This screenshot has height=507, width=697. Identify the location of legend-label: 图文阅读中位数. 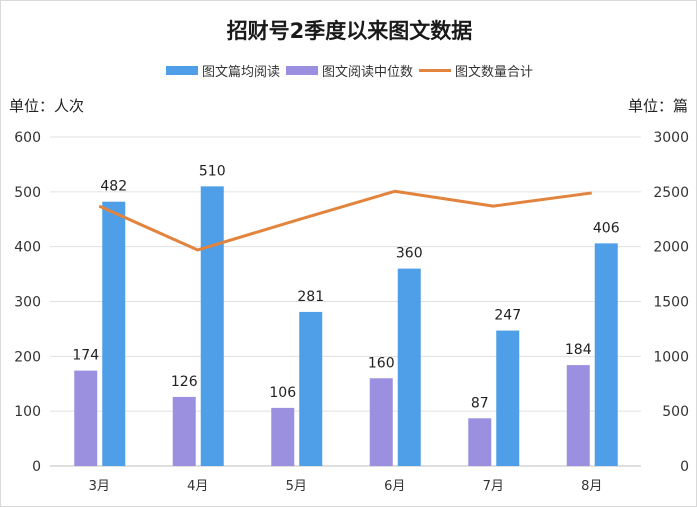
(367, 72).